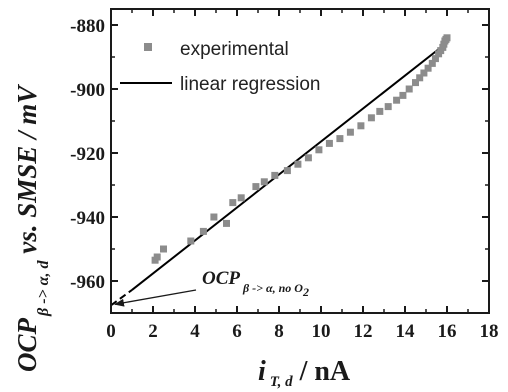 Image resolution: width=508 pixels, height=392 pixels. What do you see at coordinates (321, 331) in the screenshot?
I see `x-tick-label: 10` at bounding box center [321, 331].